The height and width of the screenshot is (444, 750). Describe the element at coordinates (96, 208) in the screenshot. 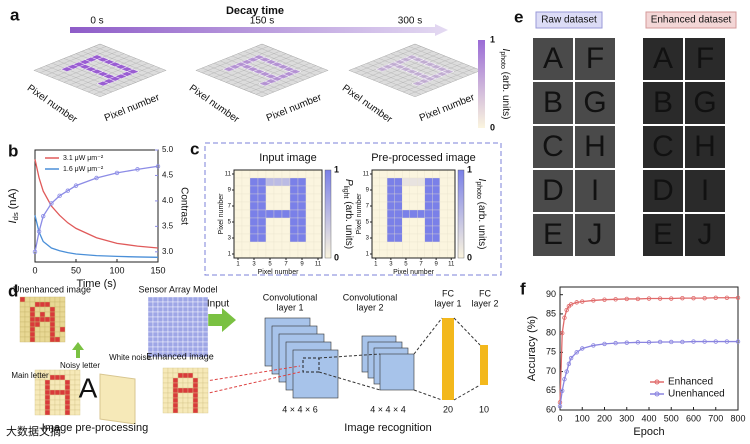

I see `series-line` at that location.